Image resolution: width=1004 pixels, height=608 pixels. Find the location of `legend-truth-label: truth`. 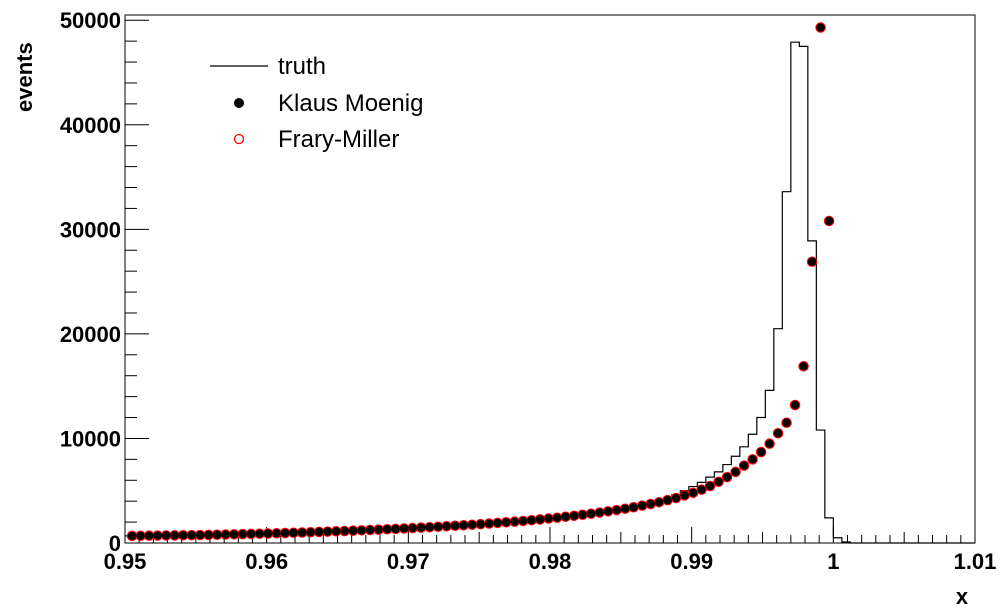

legend-truth-label: truth is located at coordinates (302, 66).